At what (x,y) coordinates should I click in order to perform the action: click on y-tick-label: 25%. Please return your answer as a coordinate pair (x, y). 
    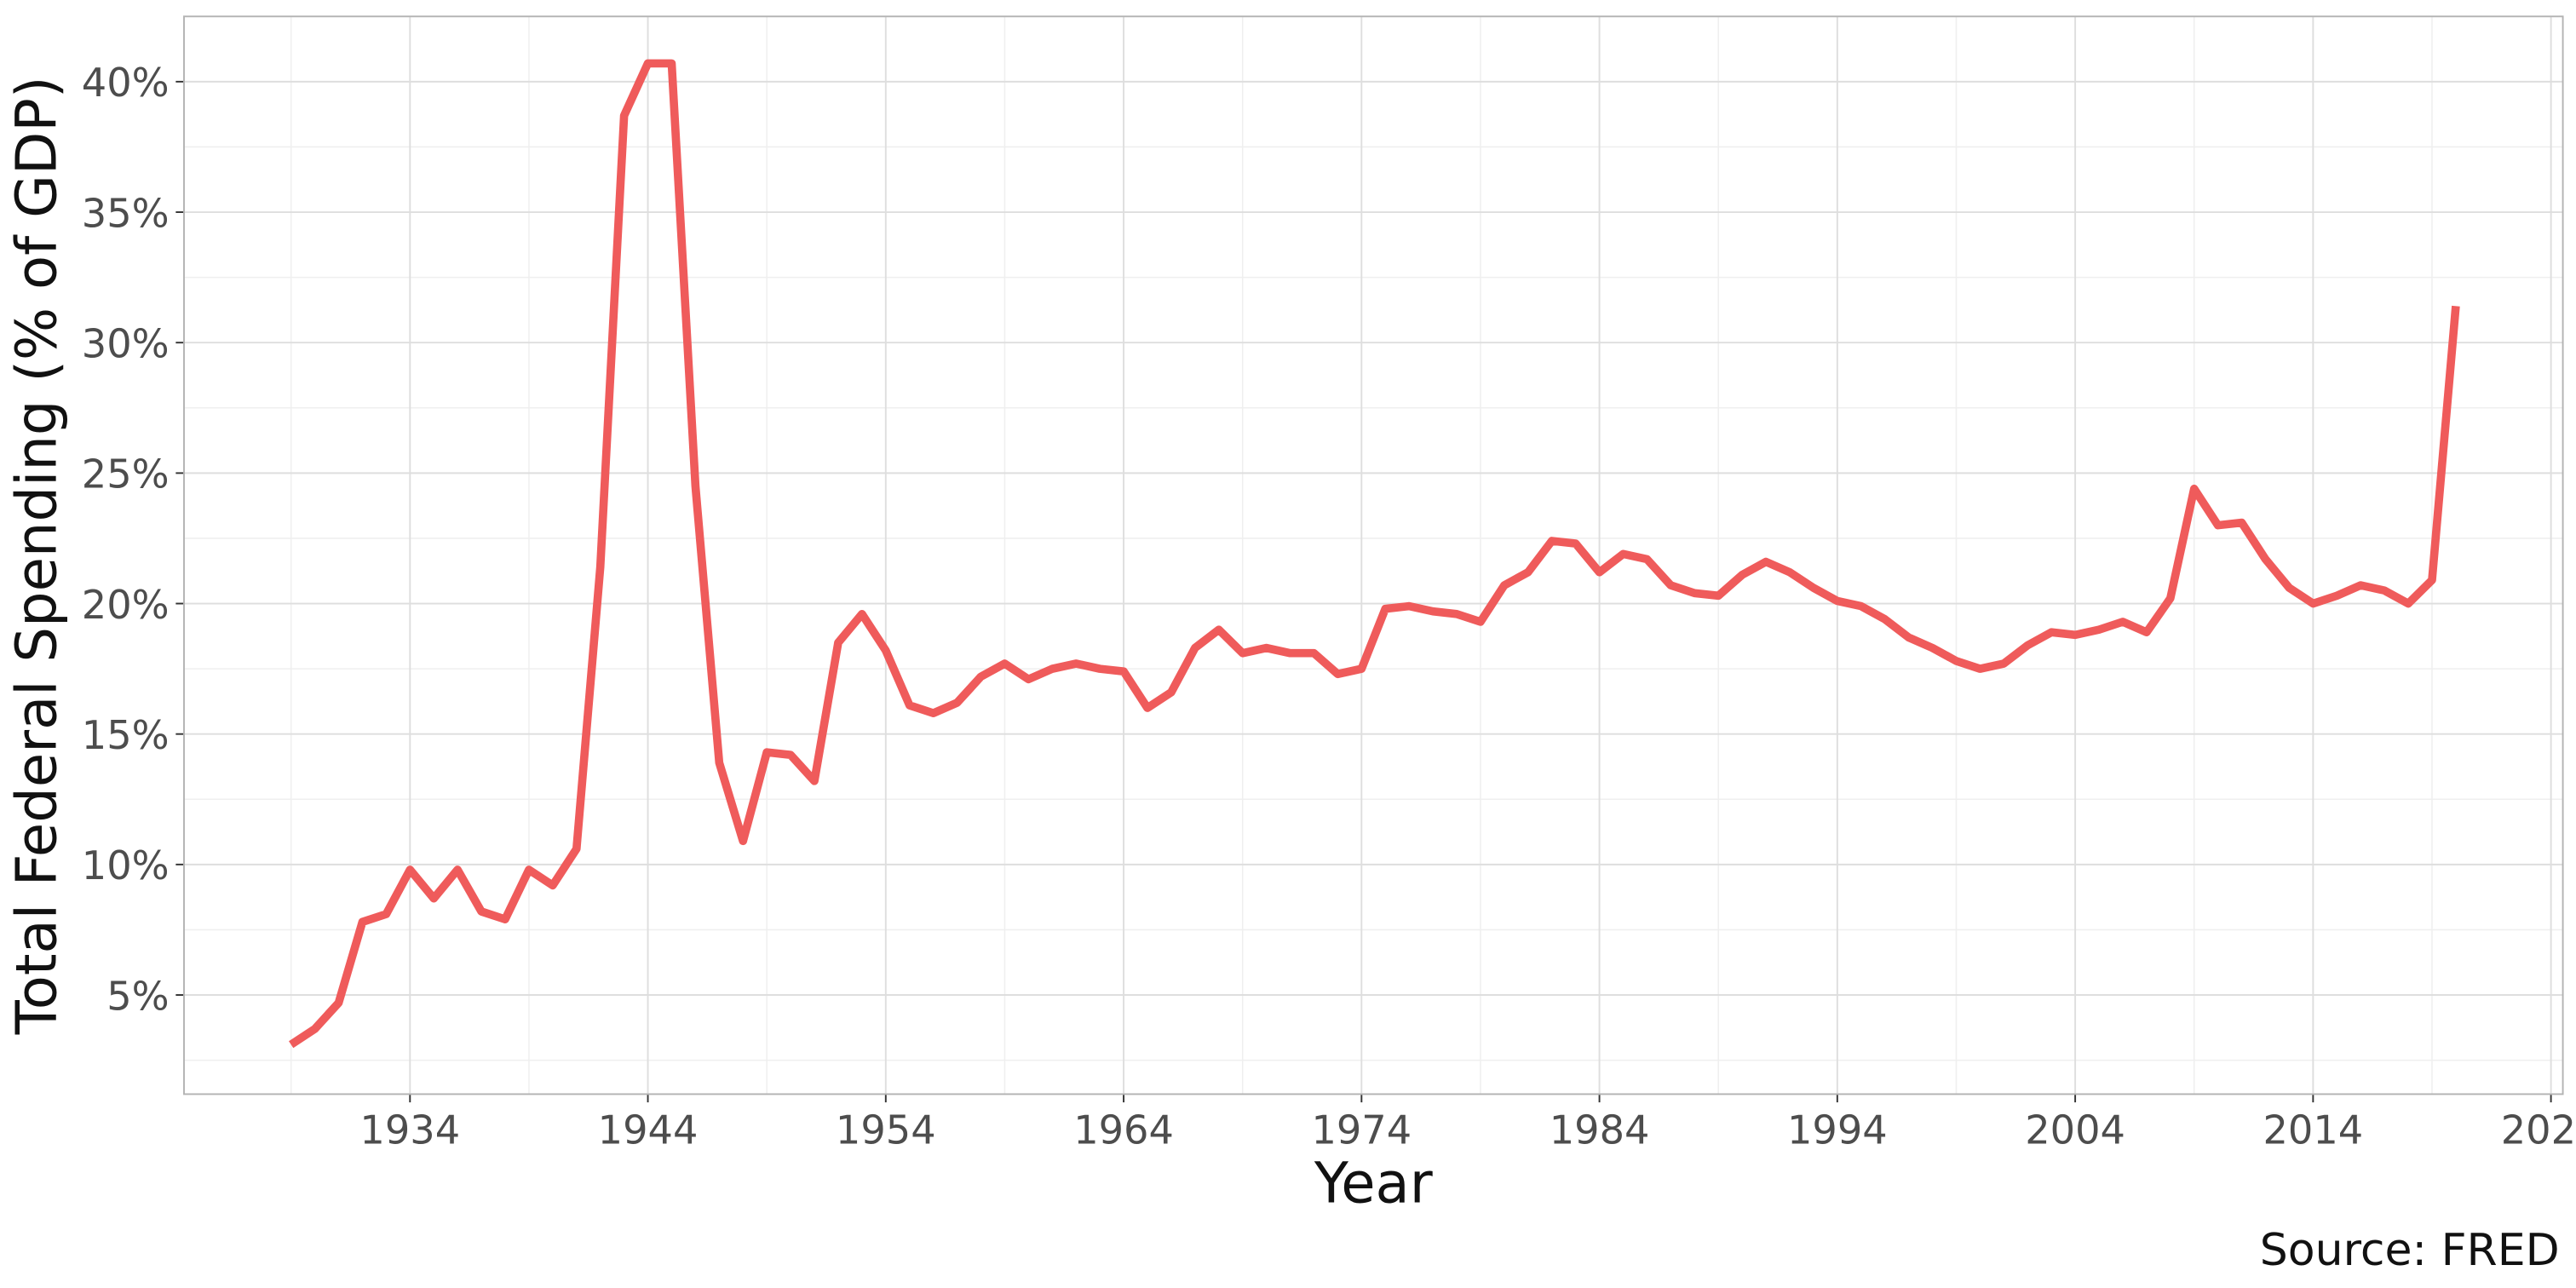
    Looking at the image, I should click on (126, 474).